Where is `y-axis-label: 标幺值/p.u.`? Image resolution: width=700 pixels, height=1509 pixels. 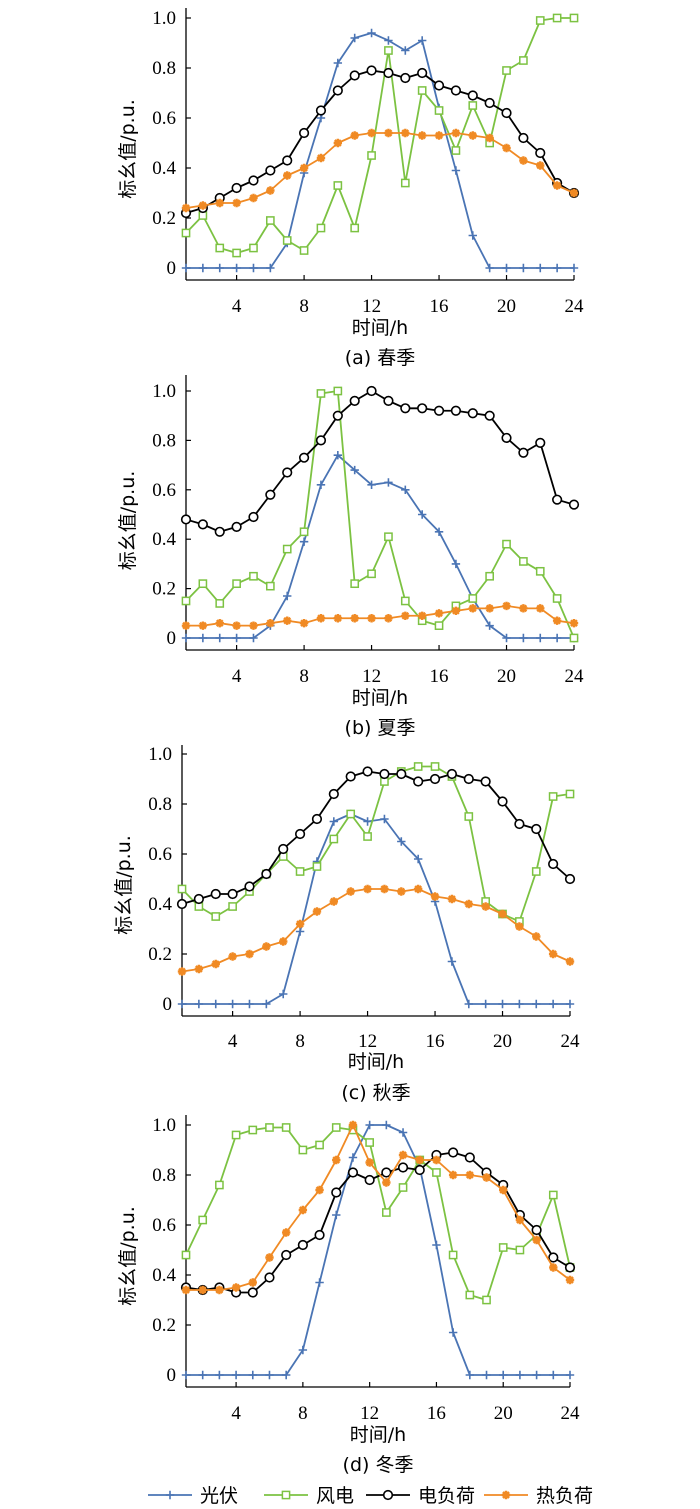
y-axis-label: 标幺值/p.u. is located at coordinates (124, 885).